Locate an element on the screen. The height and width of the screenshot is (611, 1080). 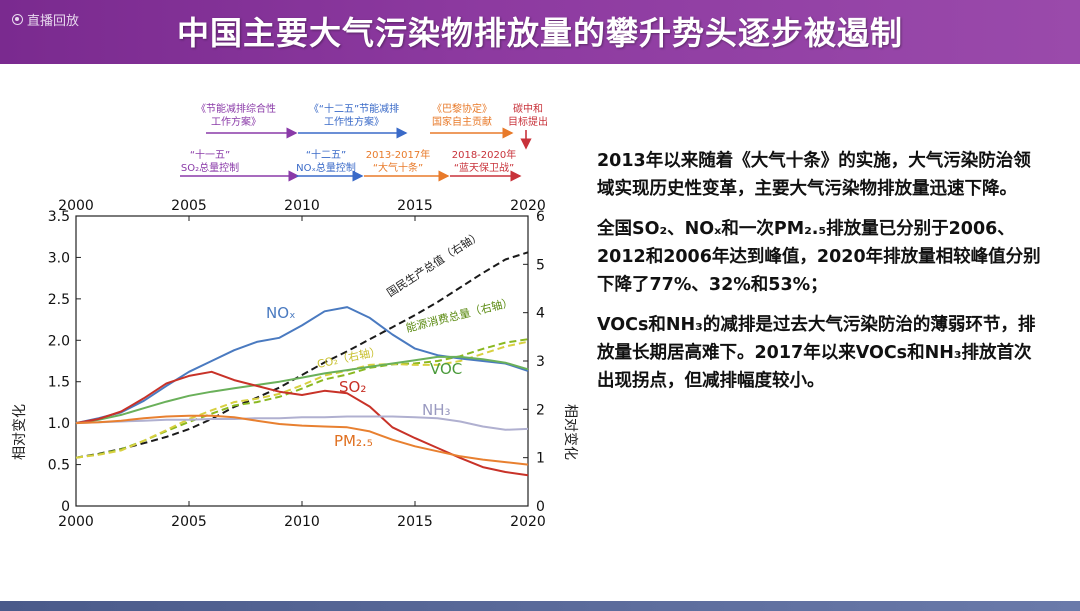
series-label-5: SO₂ is located at coordinates (352, 387).